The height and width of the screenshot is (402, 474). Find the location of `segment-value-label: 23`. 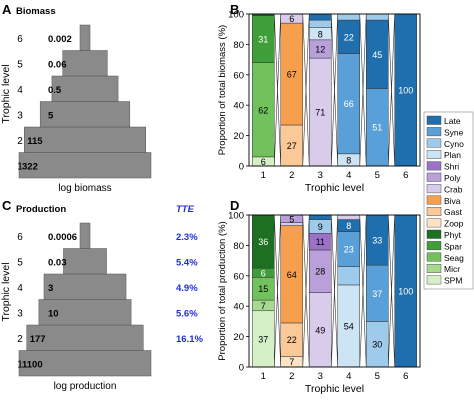

segment-value-label: 23 is located at coordinates (349, 250).